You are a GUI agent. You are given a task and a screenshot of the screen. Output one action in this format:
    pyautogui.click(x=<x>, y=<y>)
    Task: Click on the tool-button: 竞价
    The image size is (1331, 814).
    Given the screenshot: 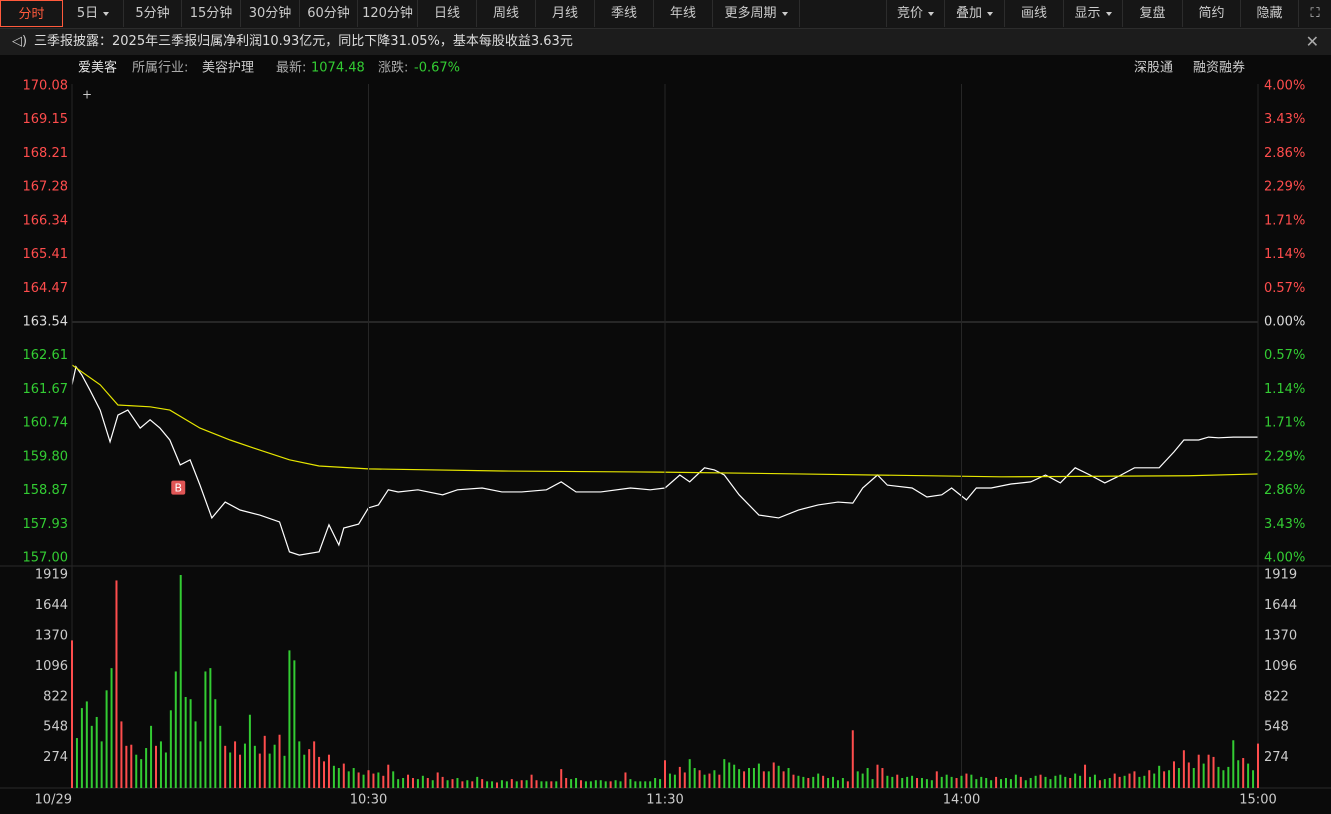 What is the action you would take?
    pyautogui.click(x=915, y=13)
    